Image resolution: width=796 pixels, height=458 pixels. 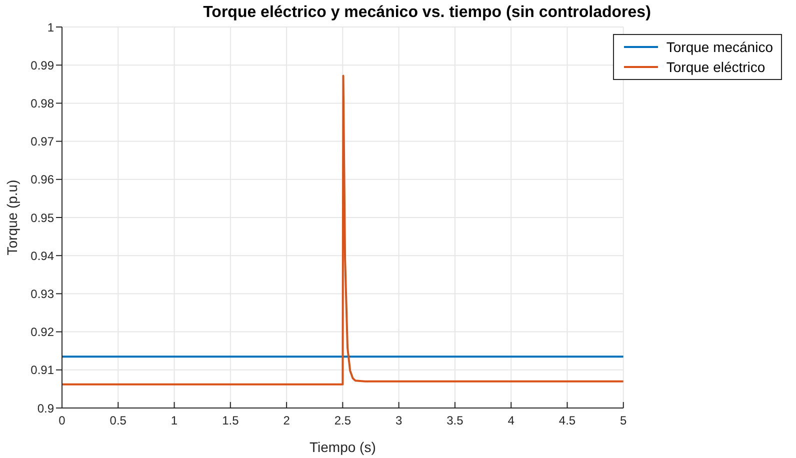 What do you see at coordinates (42, 255) in the screenshot?
I see `y-tick-label: 0.94` at bounding box center [42, 255].